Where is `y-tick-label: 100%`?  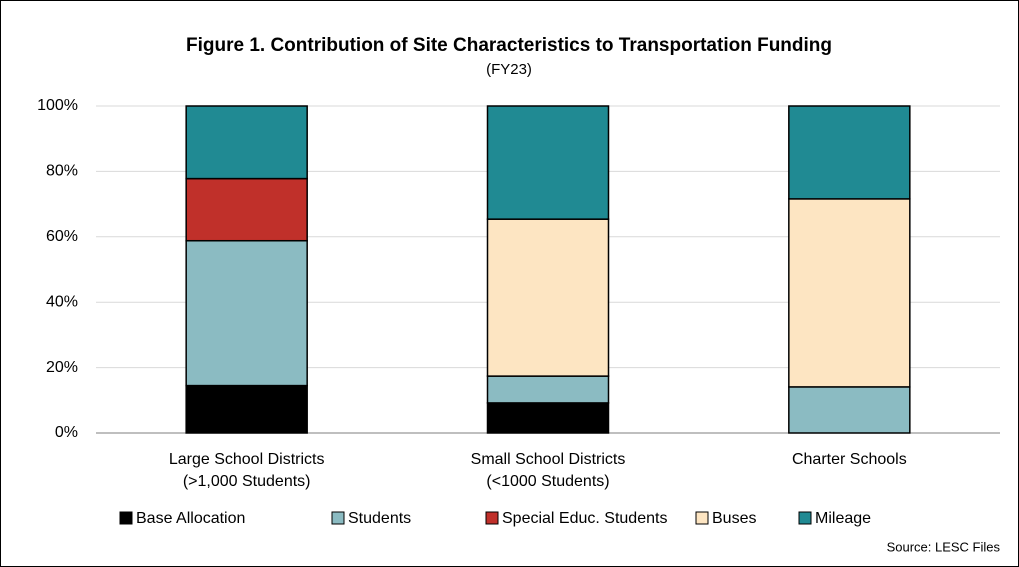
y-tick-label: 100% is located at coordinates (57, 105).